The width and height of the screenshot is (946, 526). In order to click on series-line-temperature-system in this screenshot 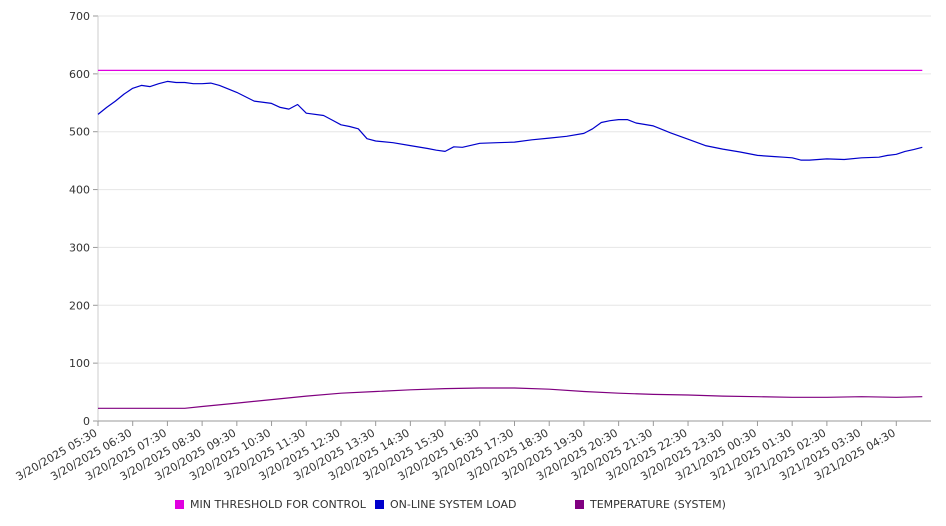, I will do `click(510, 398)`.